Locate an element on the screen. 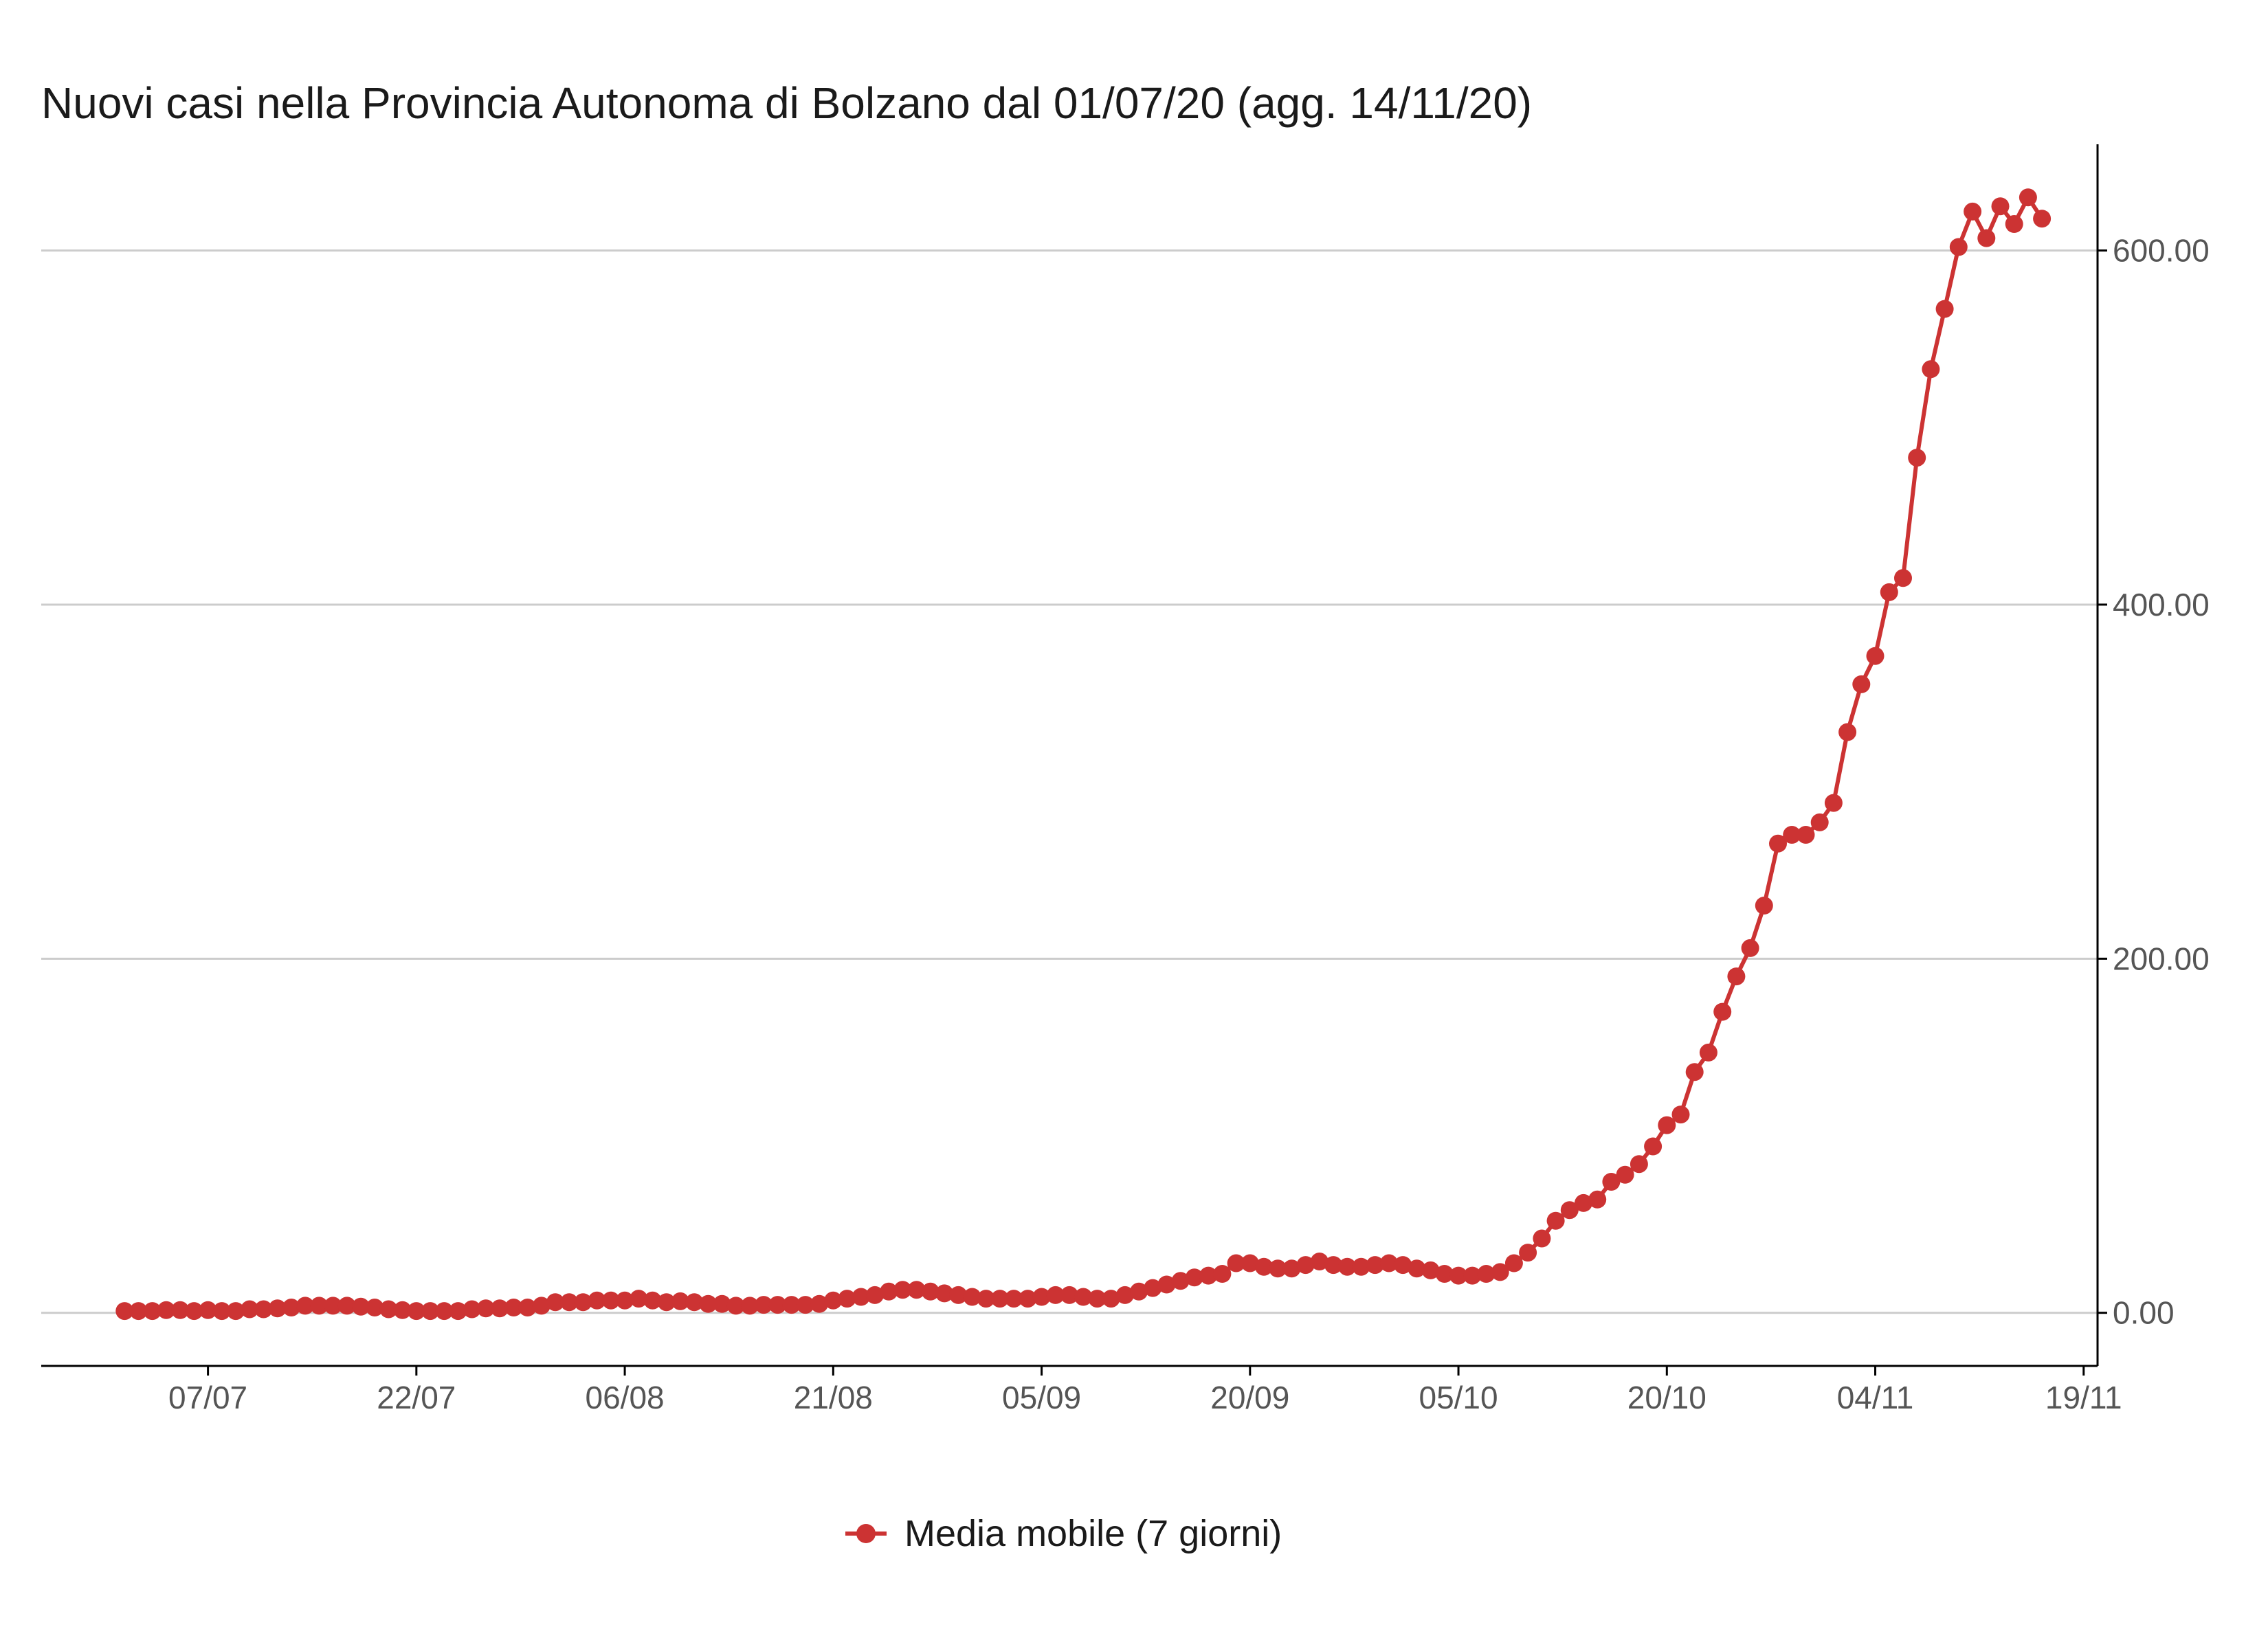 The image size is (2268, 1649). y-tick-label: 400.00 is located at coordinates (2161, 604).